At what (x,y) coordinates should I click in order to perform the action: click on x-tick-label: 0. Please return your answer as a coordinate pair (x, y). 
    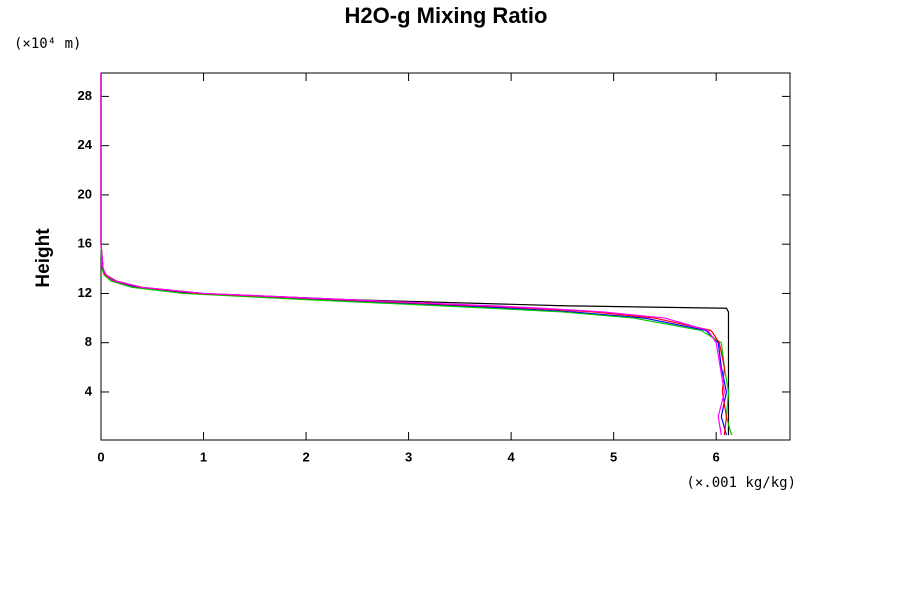
    Looking at the image, I should click on (100, 456).